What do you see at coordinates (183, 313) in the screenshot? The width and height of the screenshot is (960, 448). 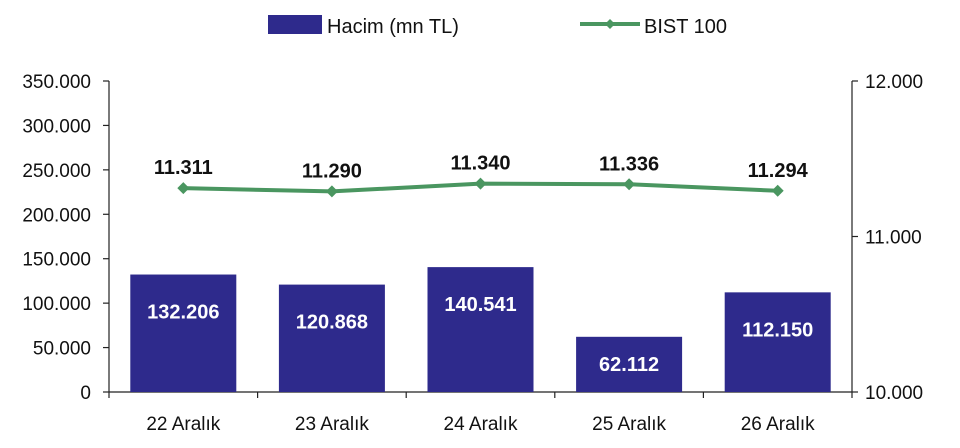 I see `bar-value-label: 132.206` at bounding box center [183, 313].